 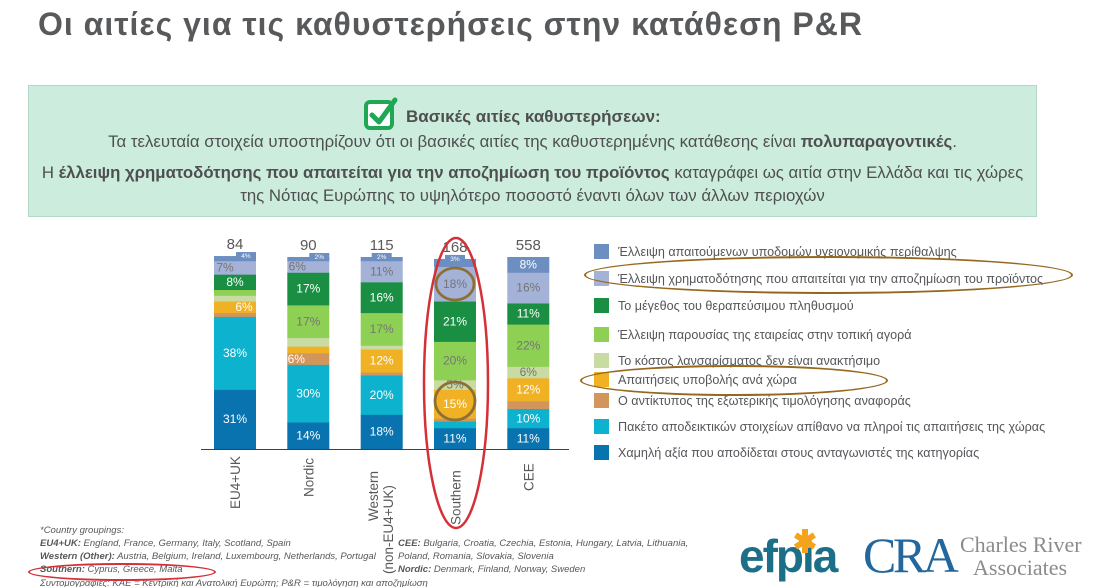 What do you see at coordinates (225, 268) in the screenshot?
I see `svg-text: 7%` at bounding box center [225, 268].